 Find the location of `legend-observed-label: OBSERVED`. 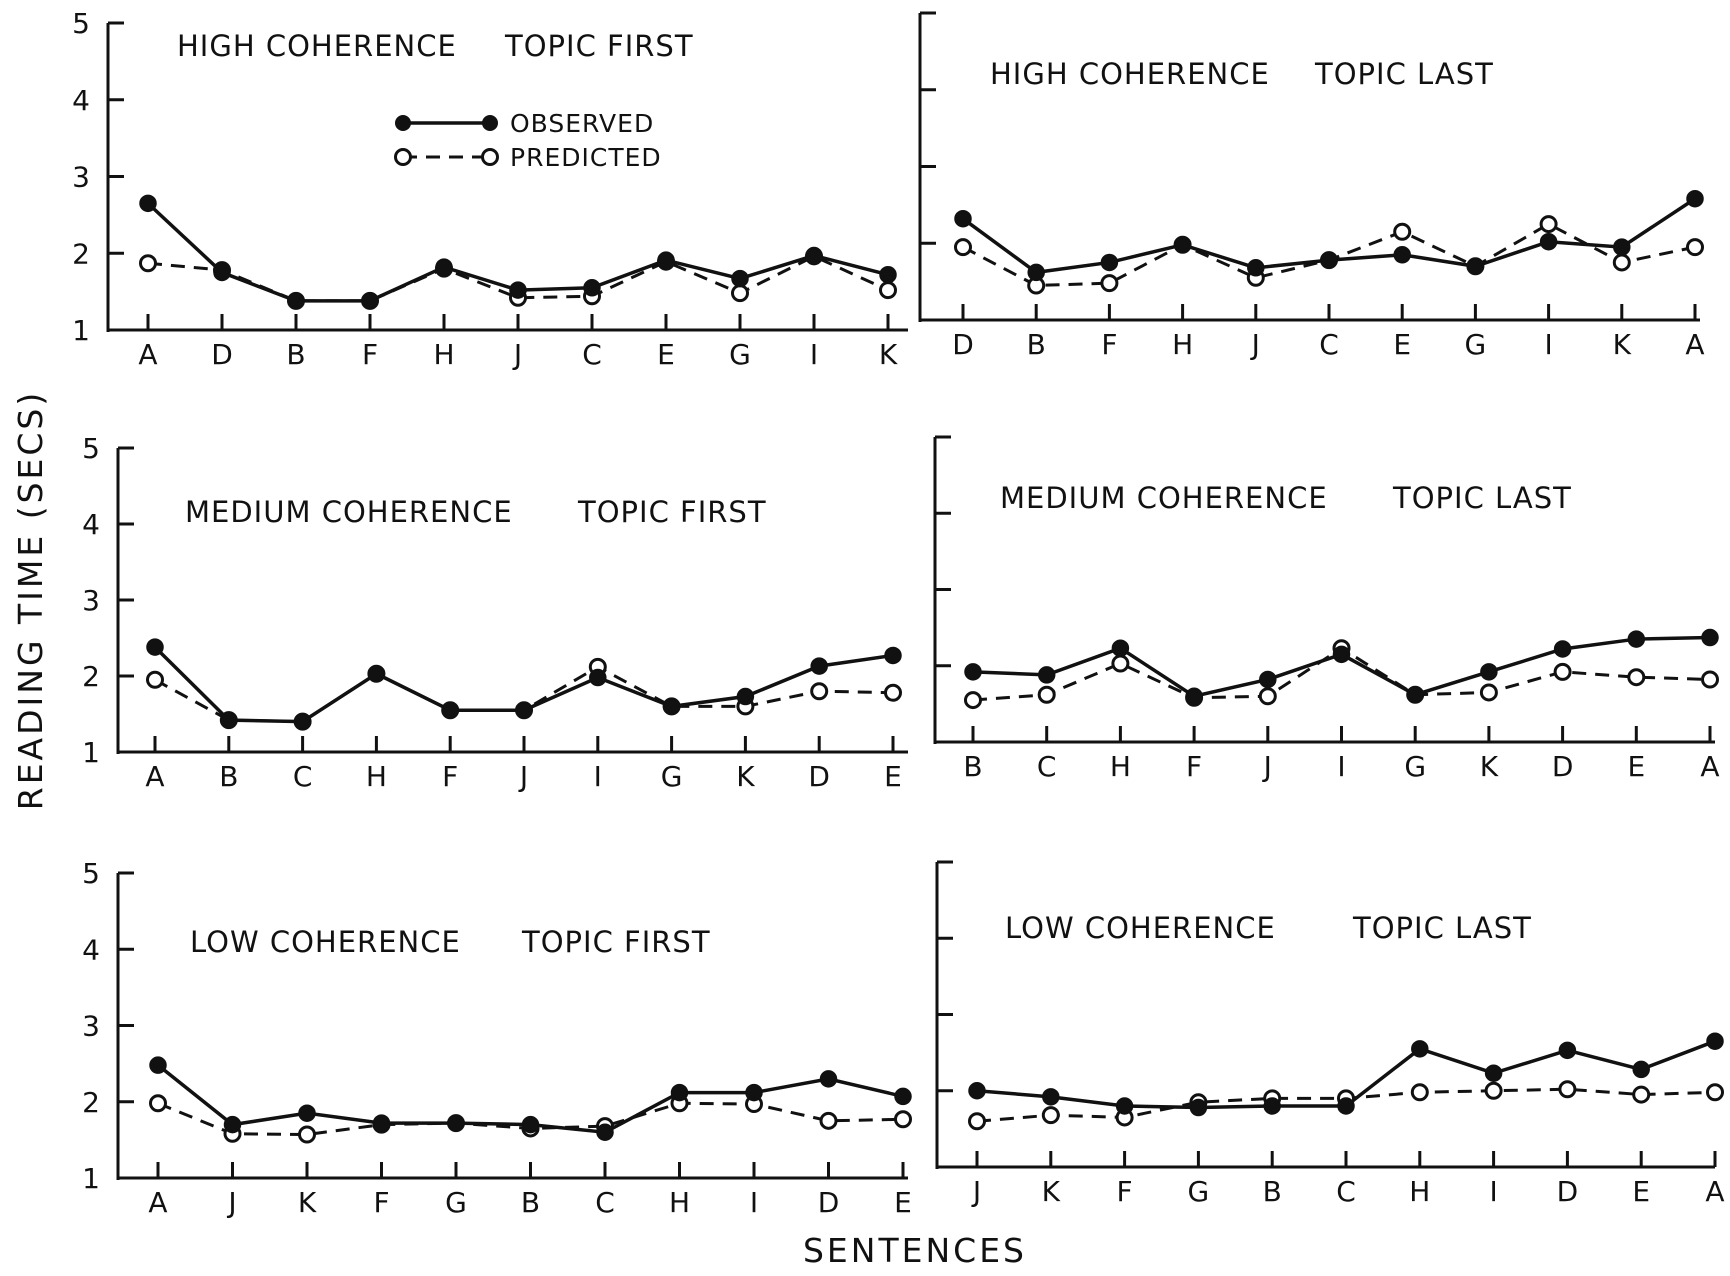

legend-observed-label: OBSERVED is located at coordinates (582, 123).